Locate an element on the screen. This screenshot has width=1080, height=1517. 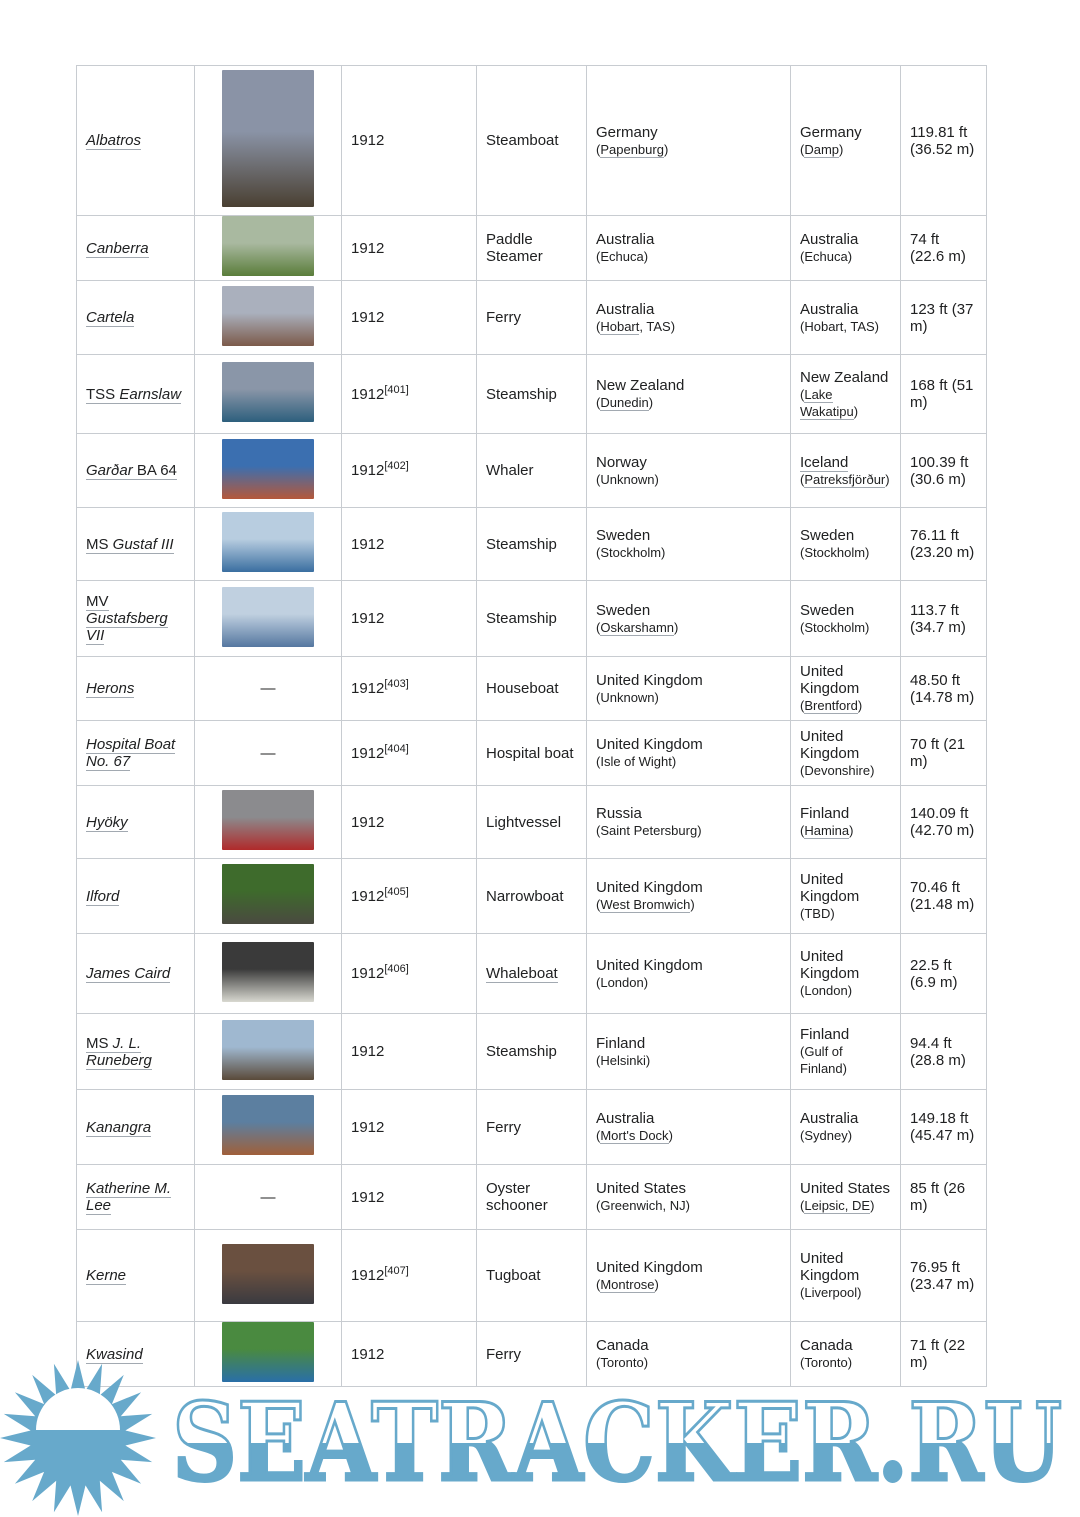
place-link: Leipsic, DE is located at coordinates (837, 1206).